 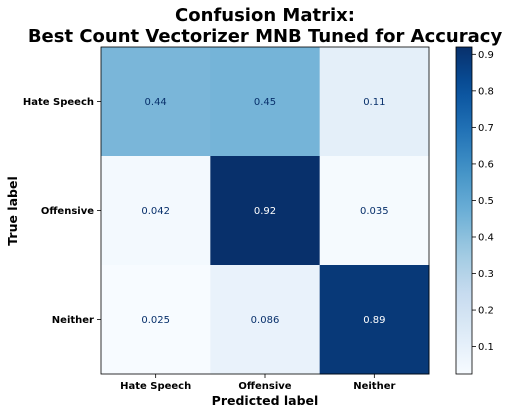 I want to click on colorbar-tick-label: 0.1, so click(x=486, y=347).